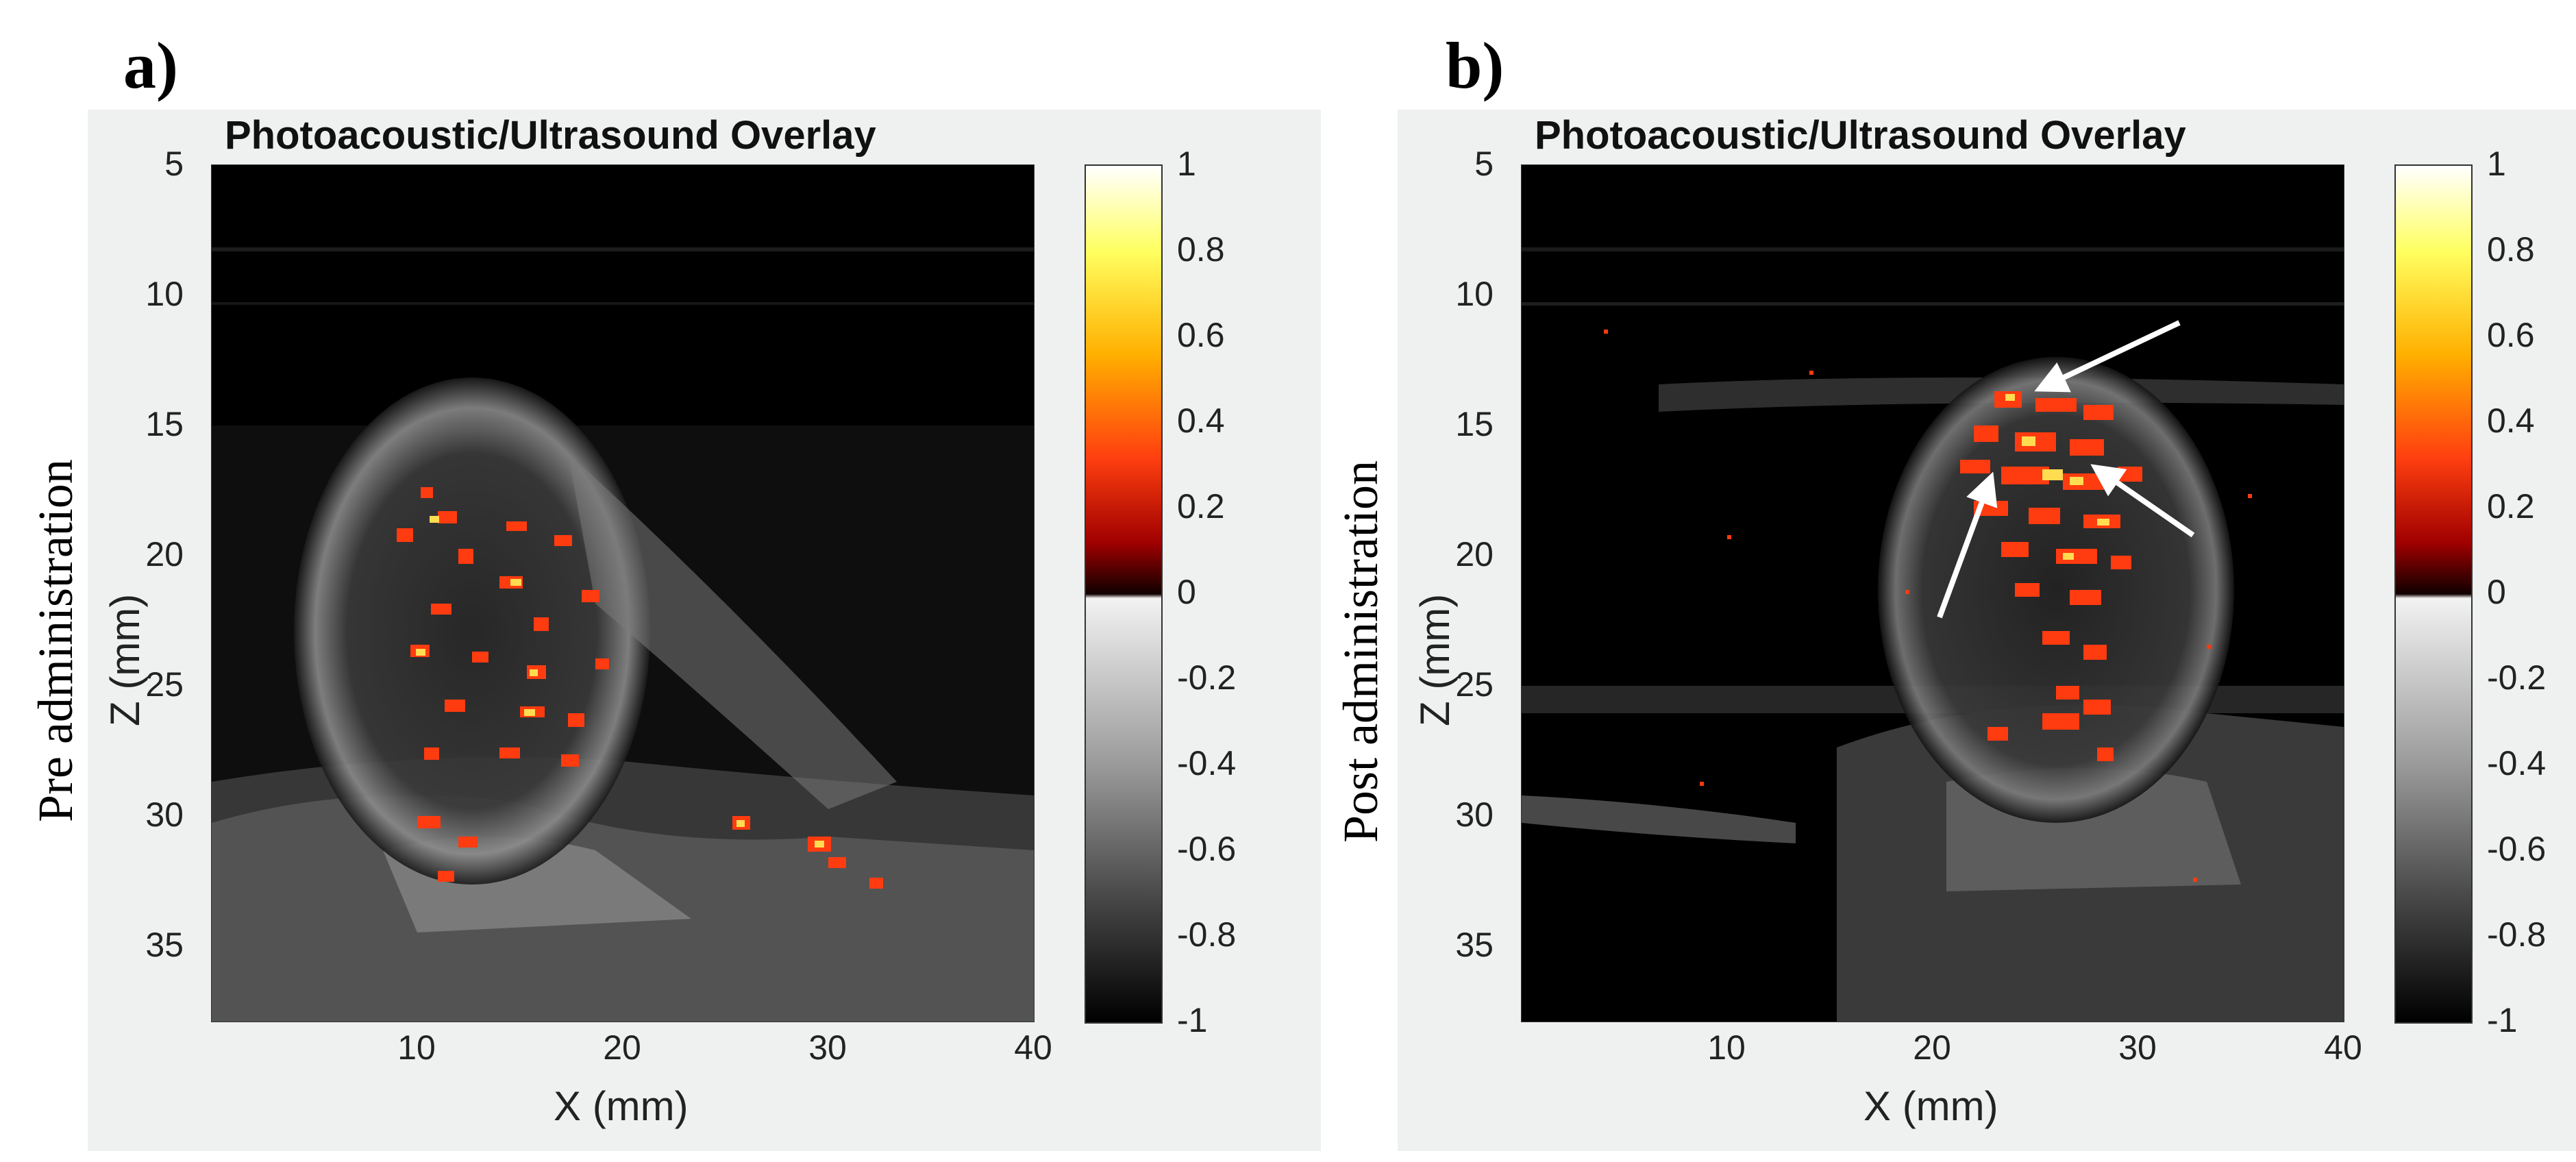 This screenshot has width=2576, height=1162. What do you see at coordinates (150, 65) in the screenshot?
I see `panel-letter-a: a)` at bounding box center [150, 65].